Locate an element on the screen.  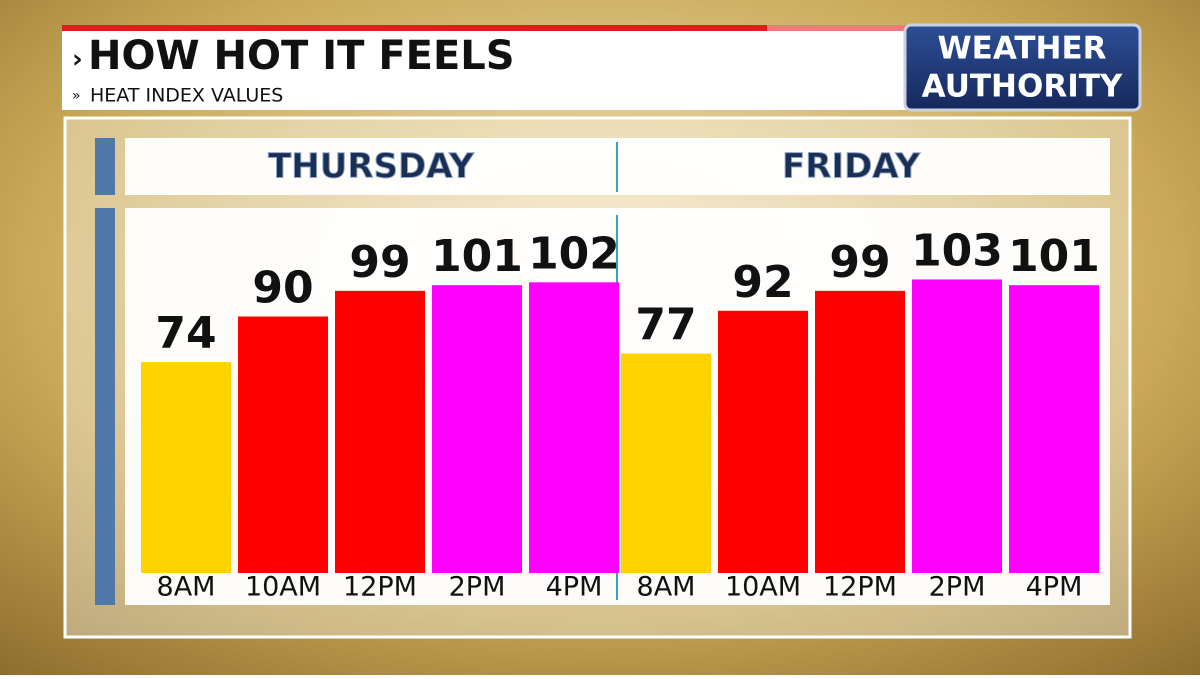
value-label: 77 is located at coordinates (665, 325).